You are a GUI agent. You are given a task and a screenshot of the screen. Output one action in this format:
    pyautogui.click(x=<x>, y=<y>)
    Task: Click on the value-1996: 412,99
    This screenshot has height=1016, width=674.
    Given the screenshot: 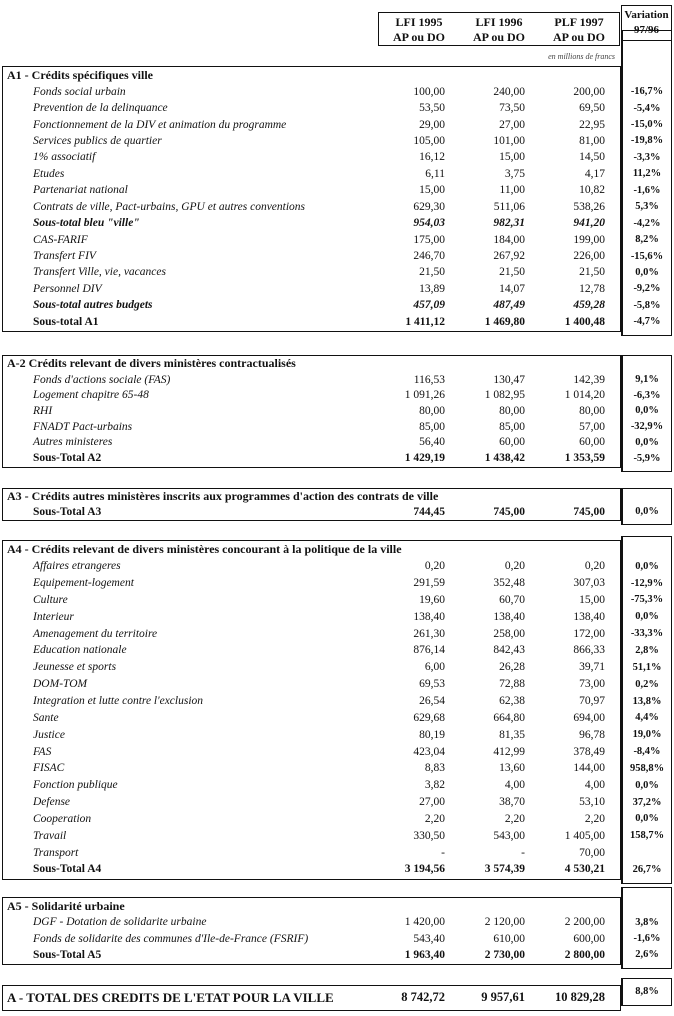 What is the action you would take?
    pyautogui.click(x=509, y=751)
    